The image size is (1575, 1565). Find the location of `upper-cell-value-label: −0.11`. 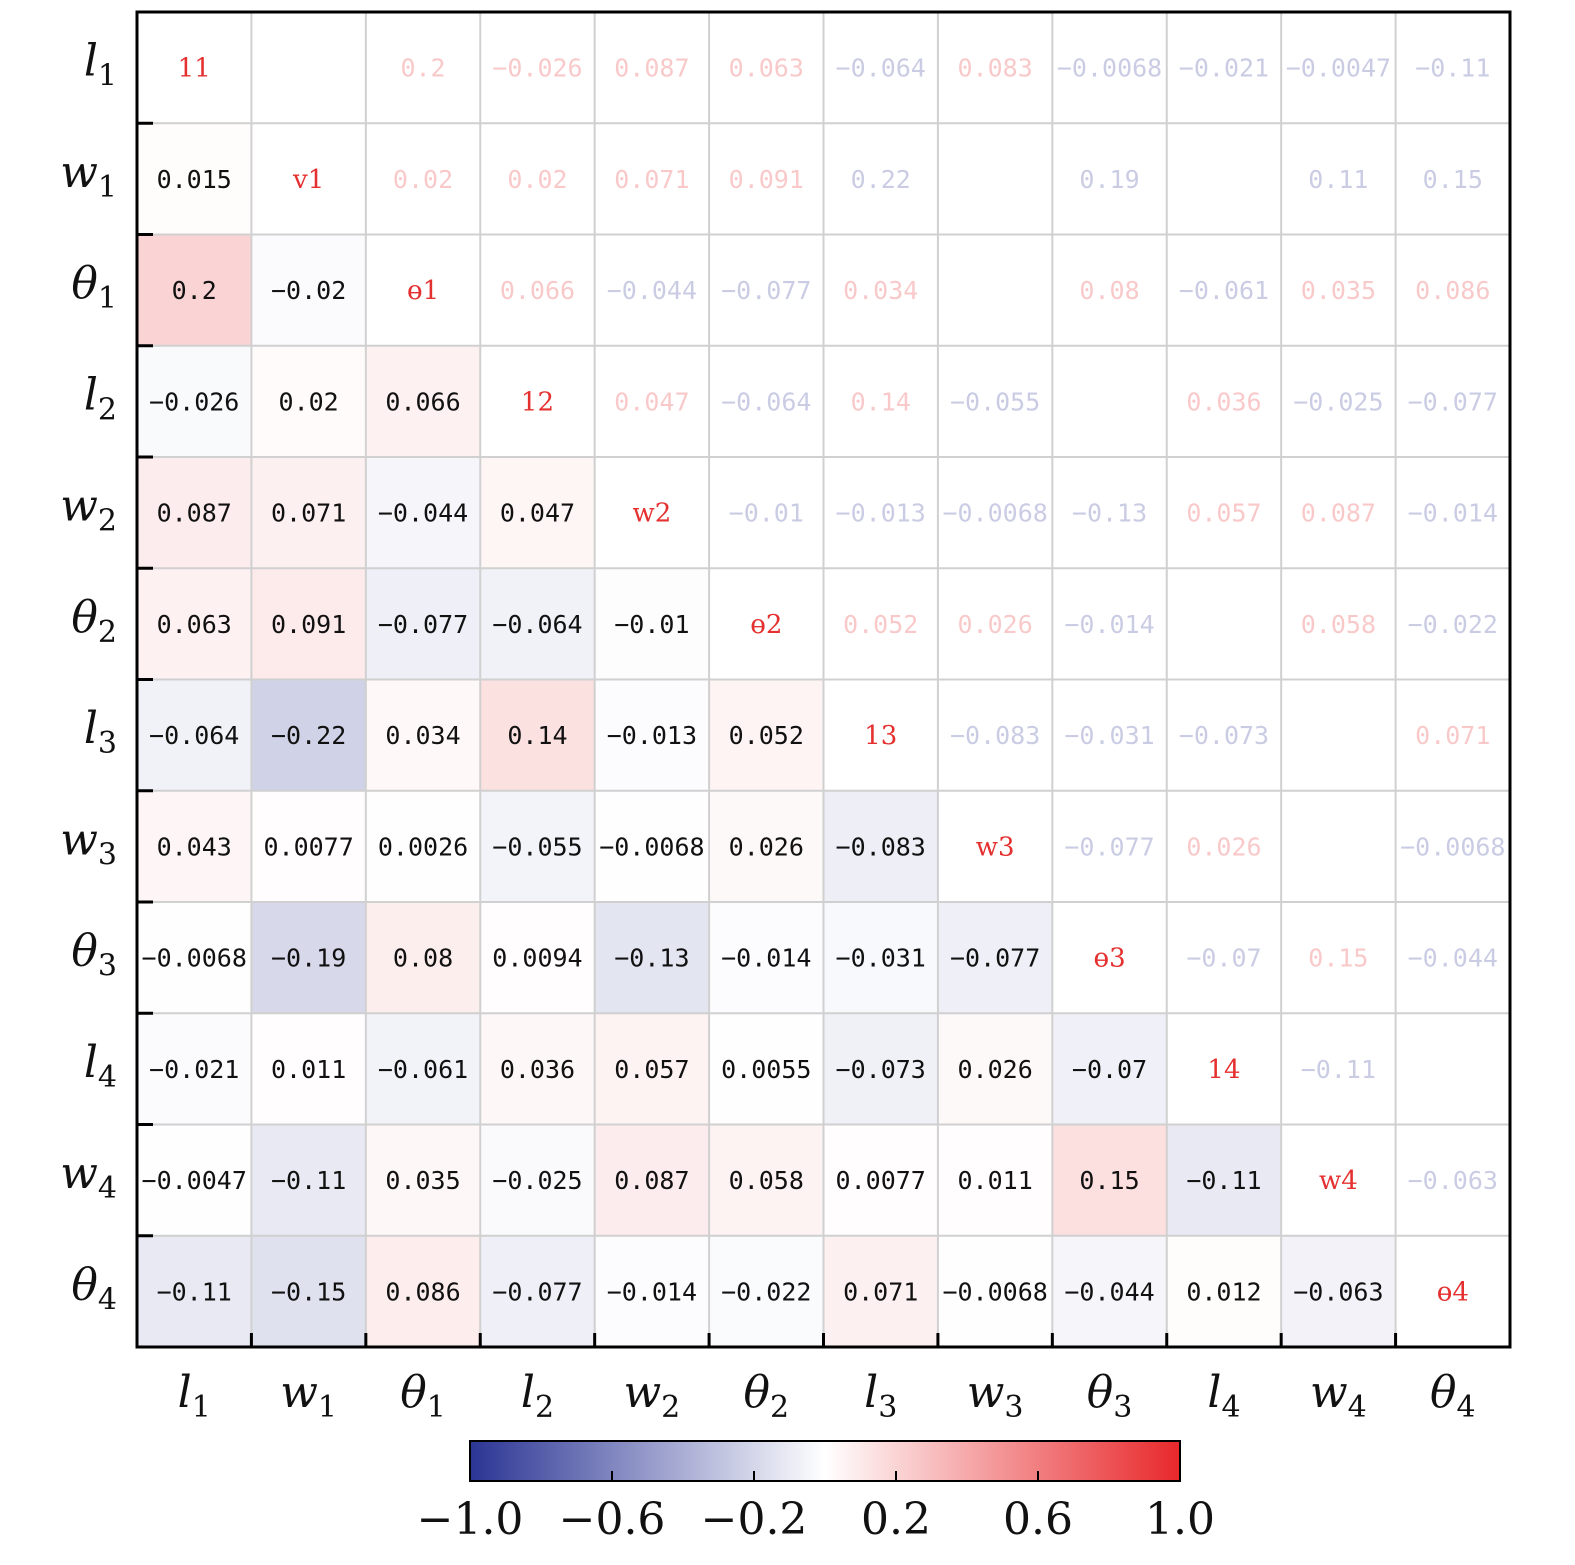

upper-cell-value-label: −0.11 is located at coordinates (1338, 1069).